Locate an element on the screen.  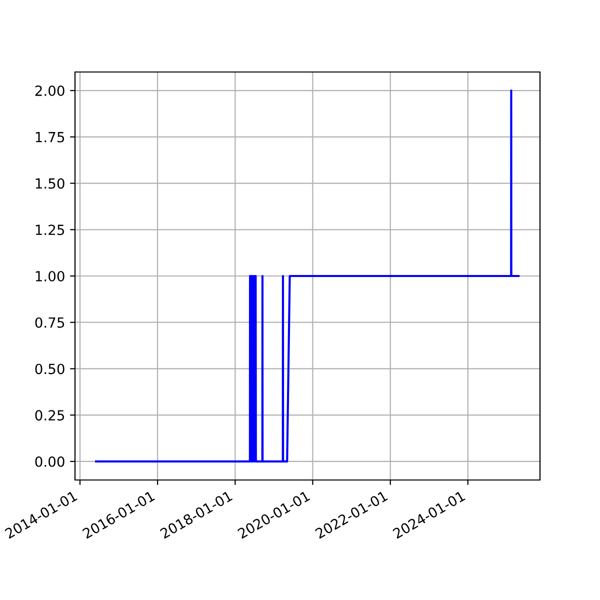
y-tick-label: 2.00 is located at coordinates (49, 91).